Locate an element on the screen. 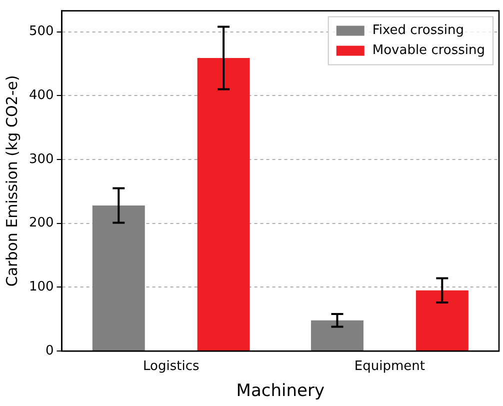  legend-label: Fixed crossing is located at coordinates (418, 30).